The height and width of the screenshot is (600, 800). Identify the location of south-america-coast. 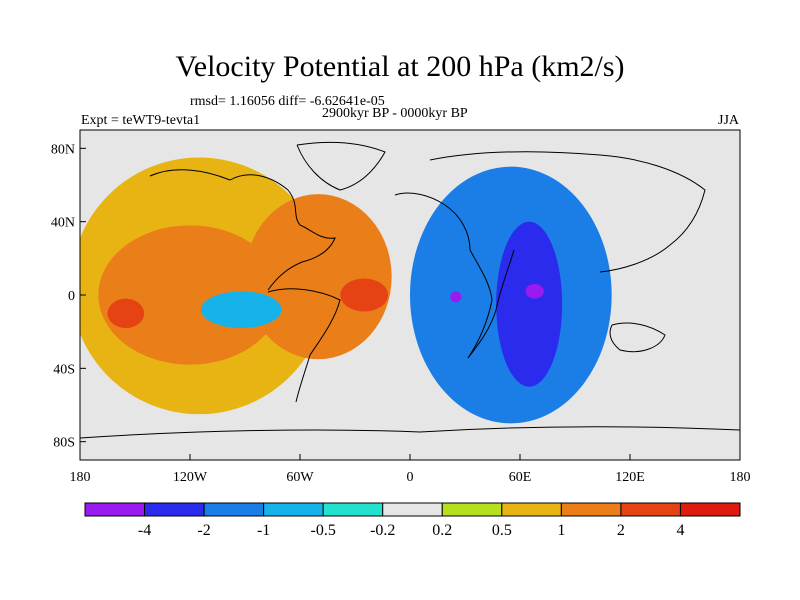
(304, 345).